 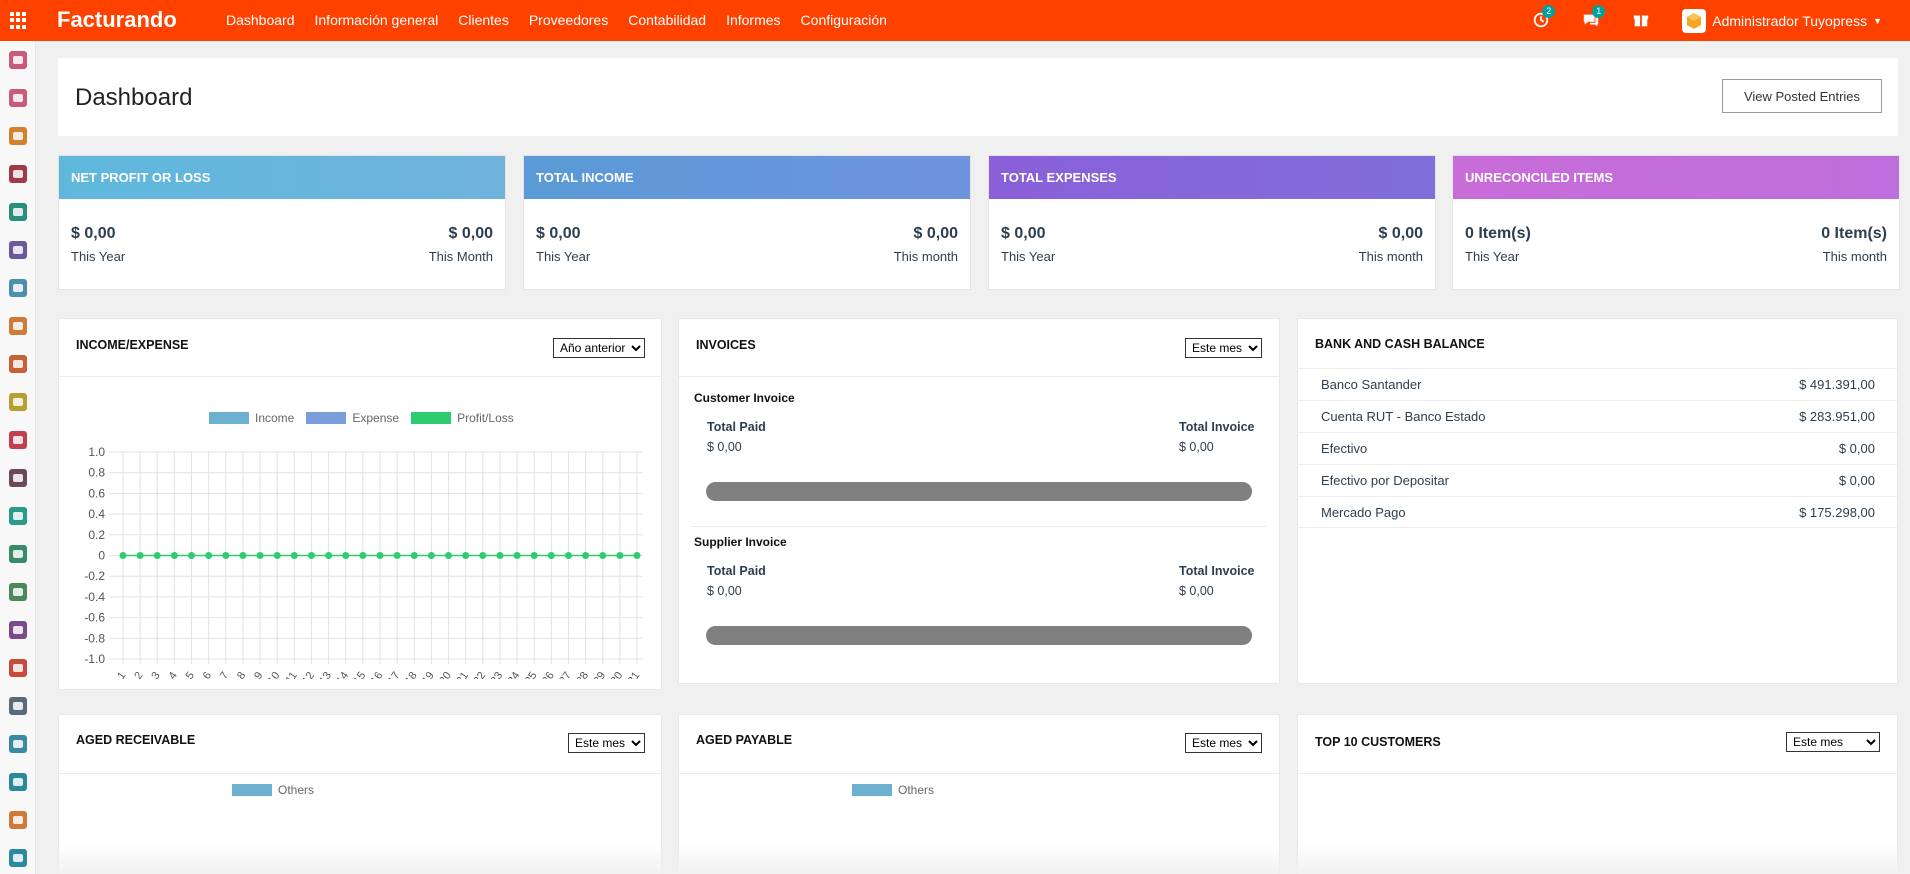 I want to click on discuss-icon, so click(x=18, y=60).